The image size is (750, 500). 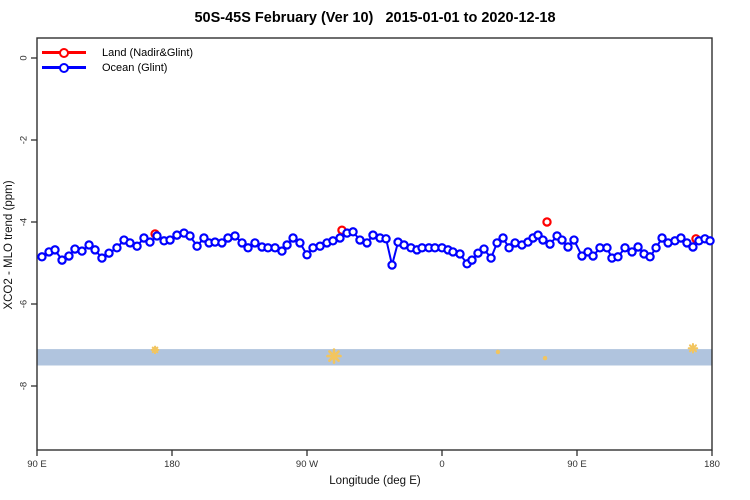 I want to click on legend: Land (Nadir&Glint) Ocean (Glint), so click(x=117, y=60).